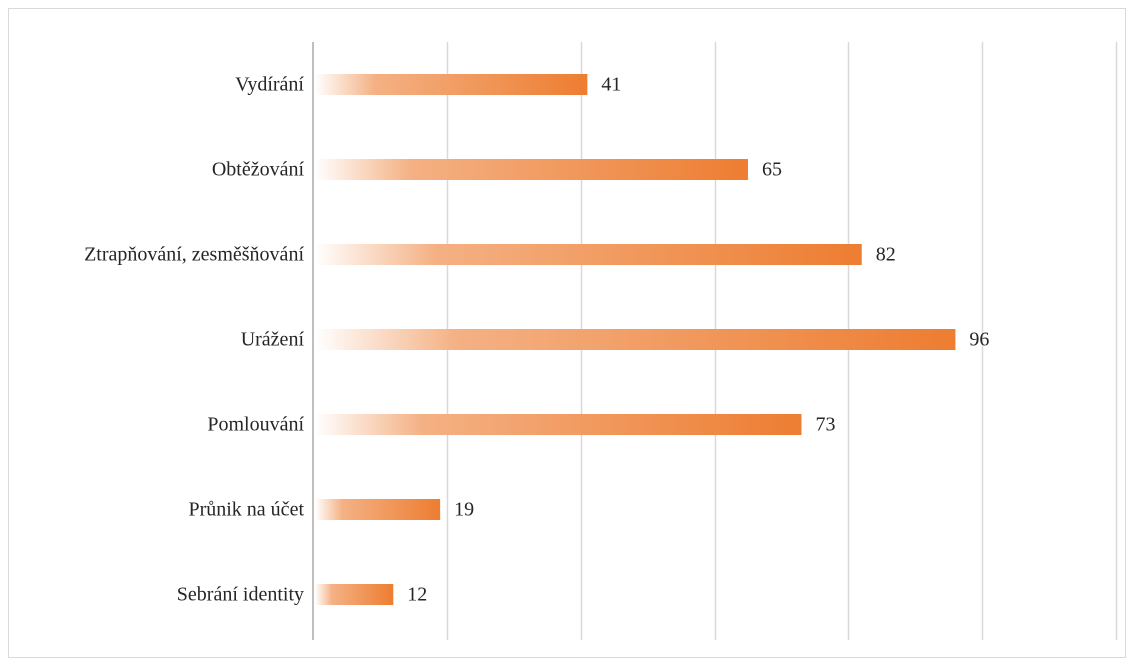 Image resolution: width=1134 pixels, height=666 pixels. I want to click on value-label-5: 19, so click(464, 510).